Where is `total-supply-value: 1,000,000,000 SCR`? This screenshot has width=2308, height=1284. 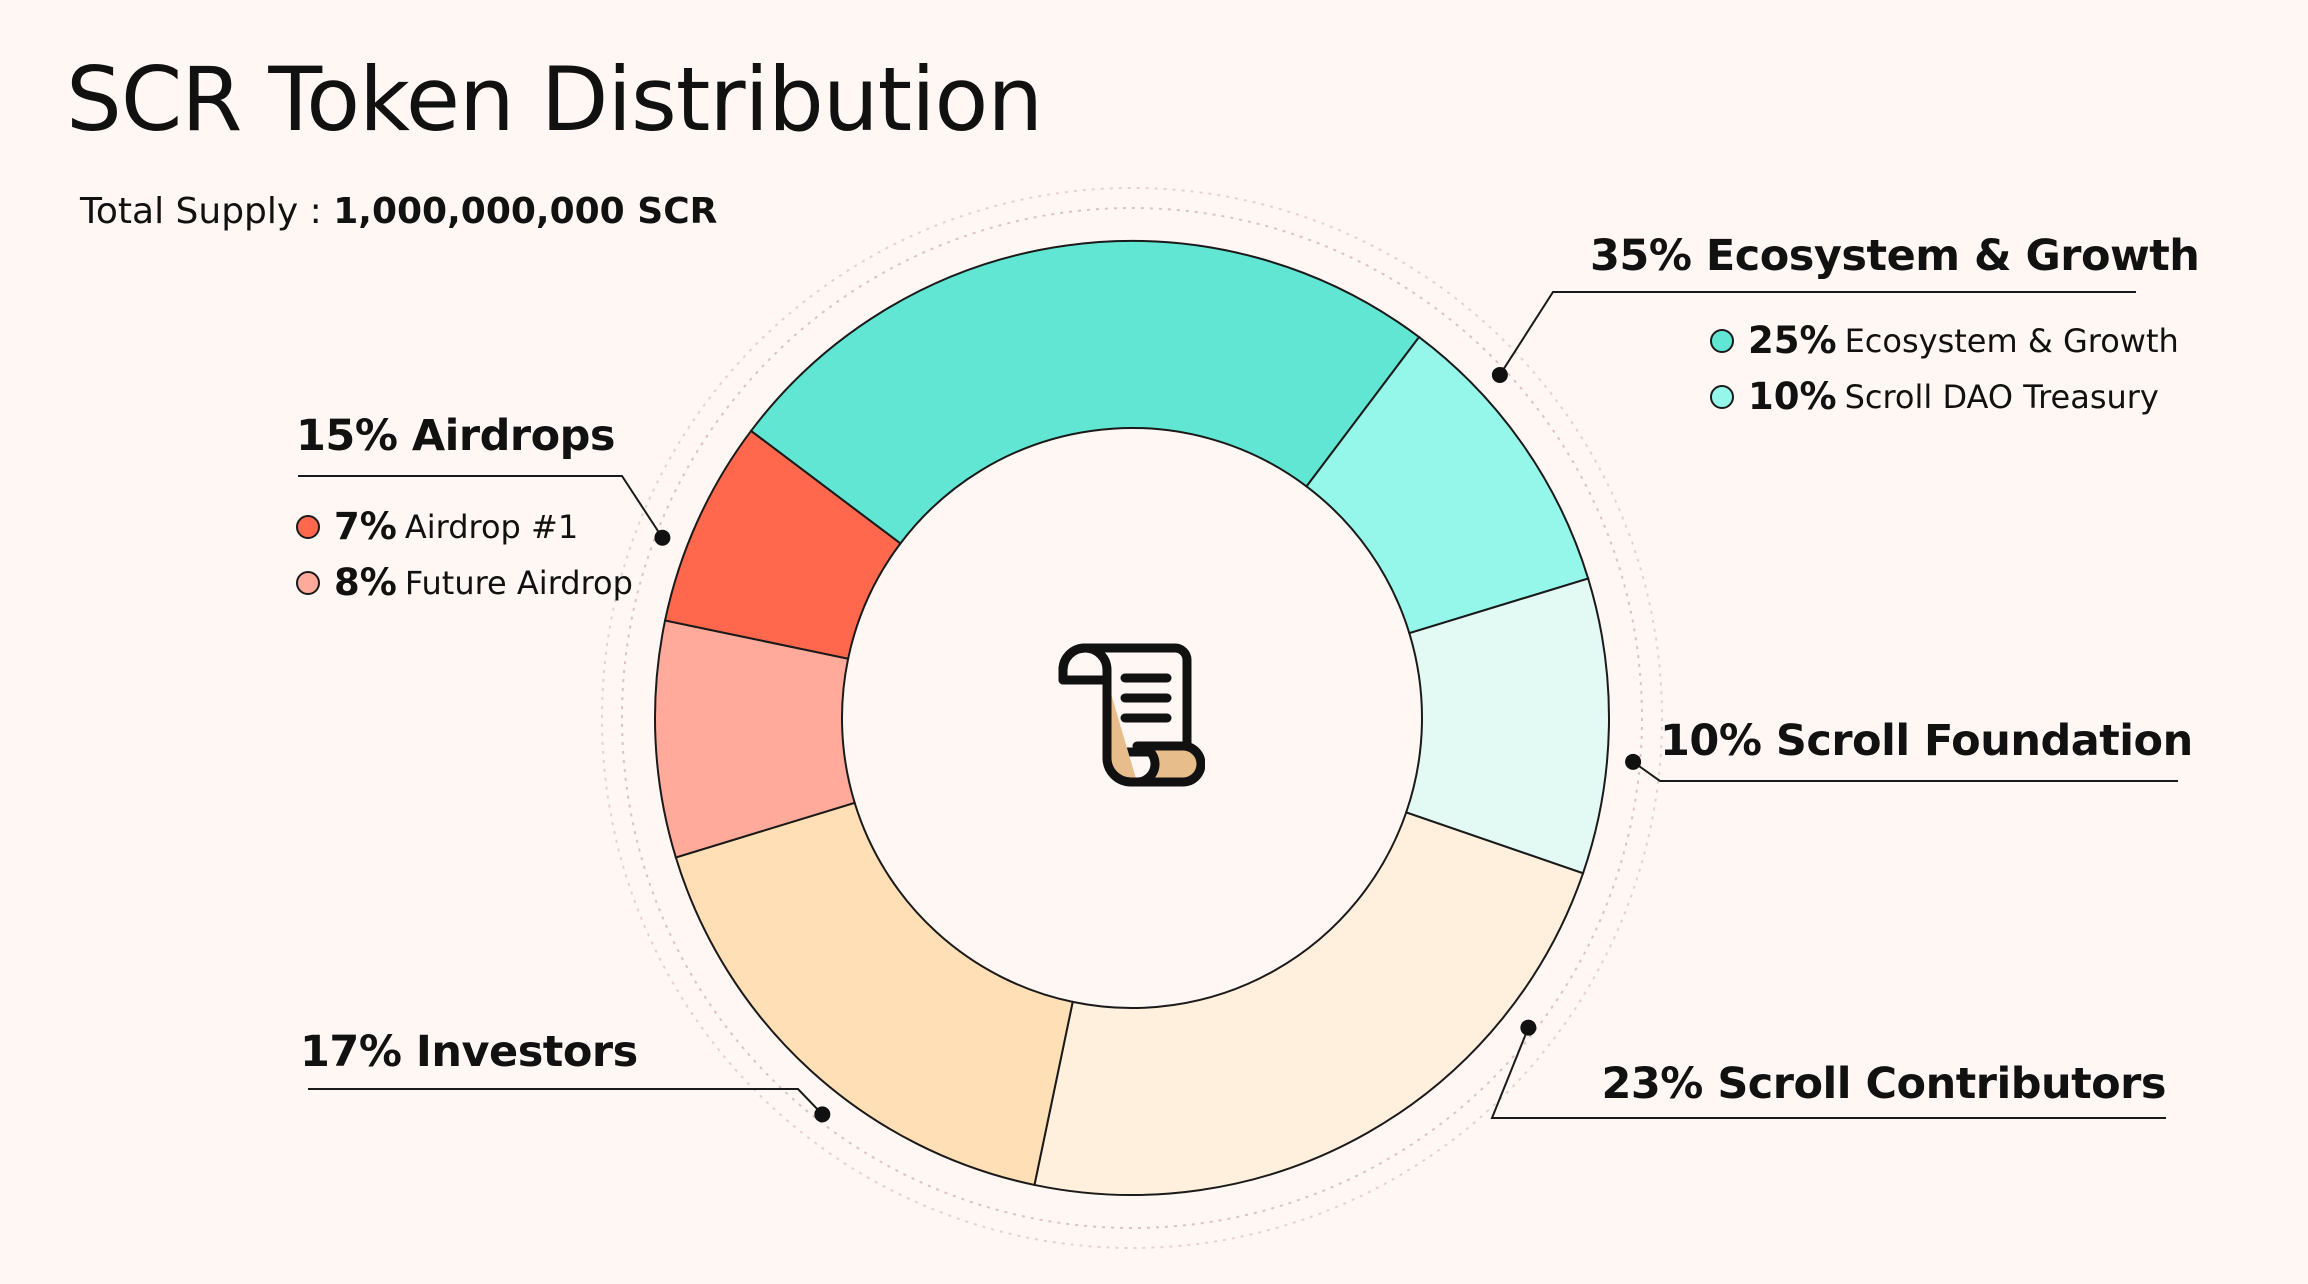
total-supply-value: 1,000,000,000 SCR is located at coordinates (525, 211).